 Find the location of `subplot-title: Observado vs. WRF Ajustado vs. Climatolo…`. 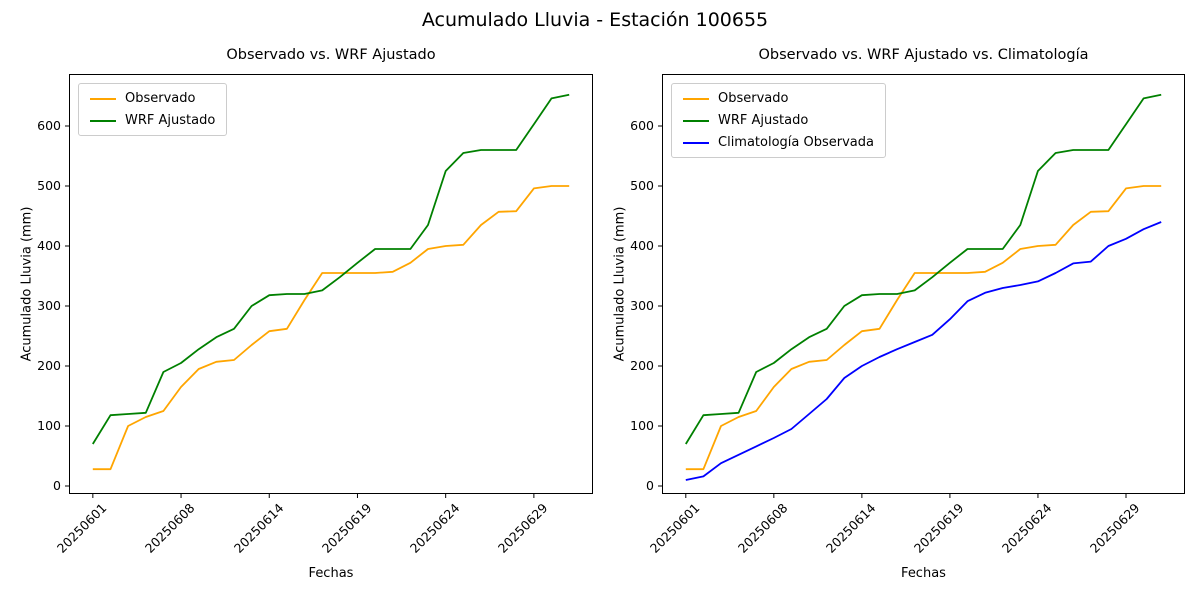

subplot-title: Observado vs. WRF Ajustado vs. Climatolo… is located at coordinates (923, 55).